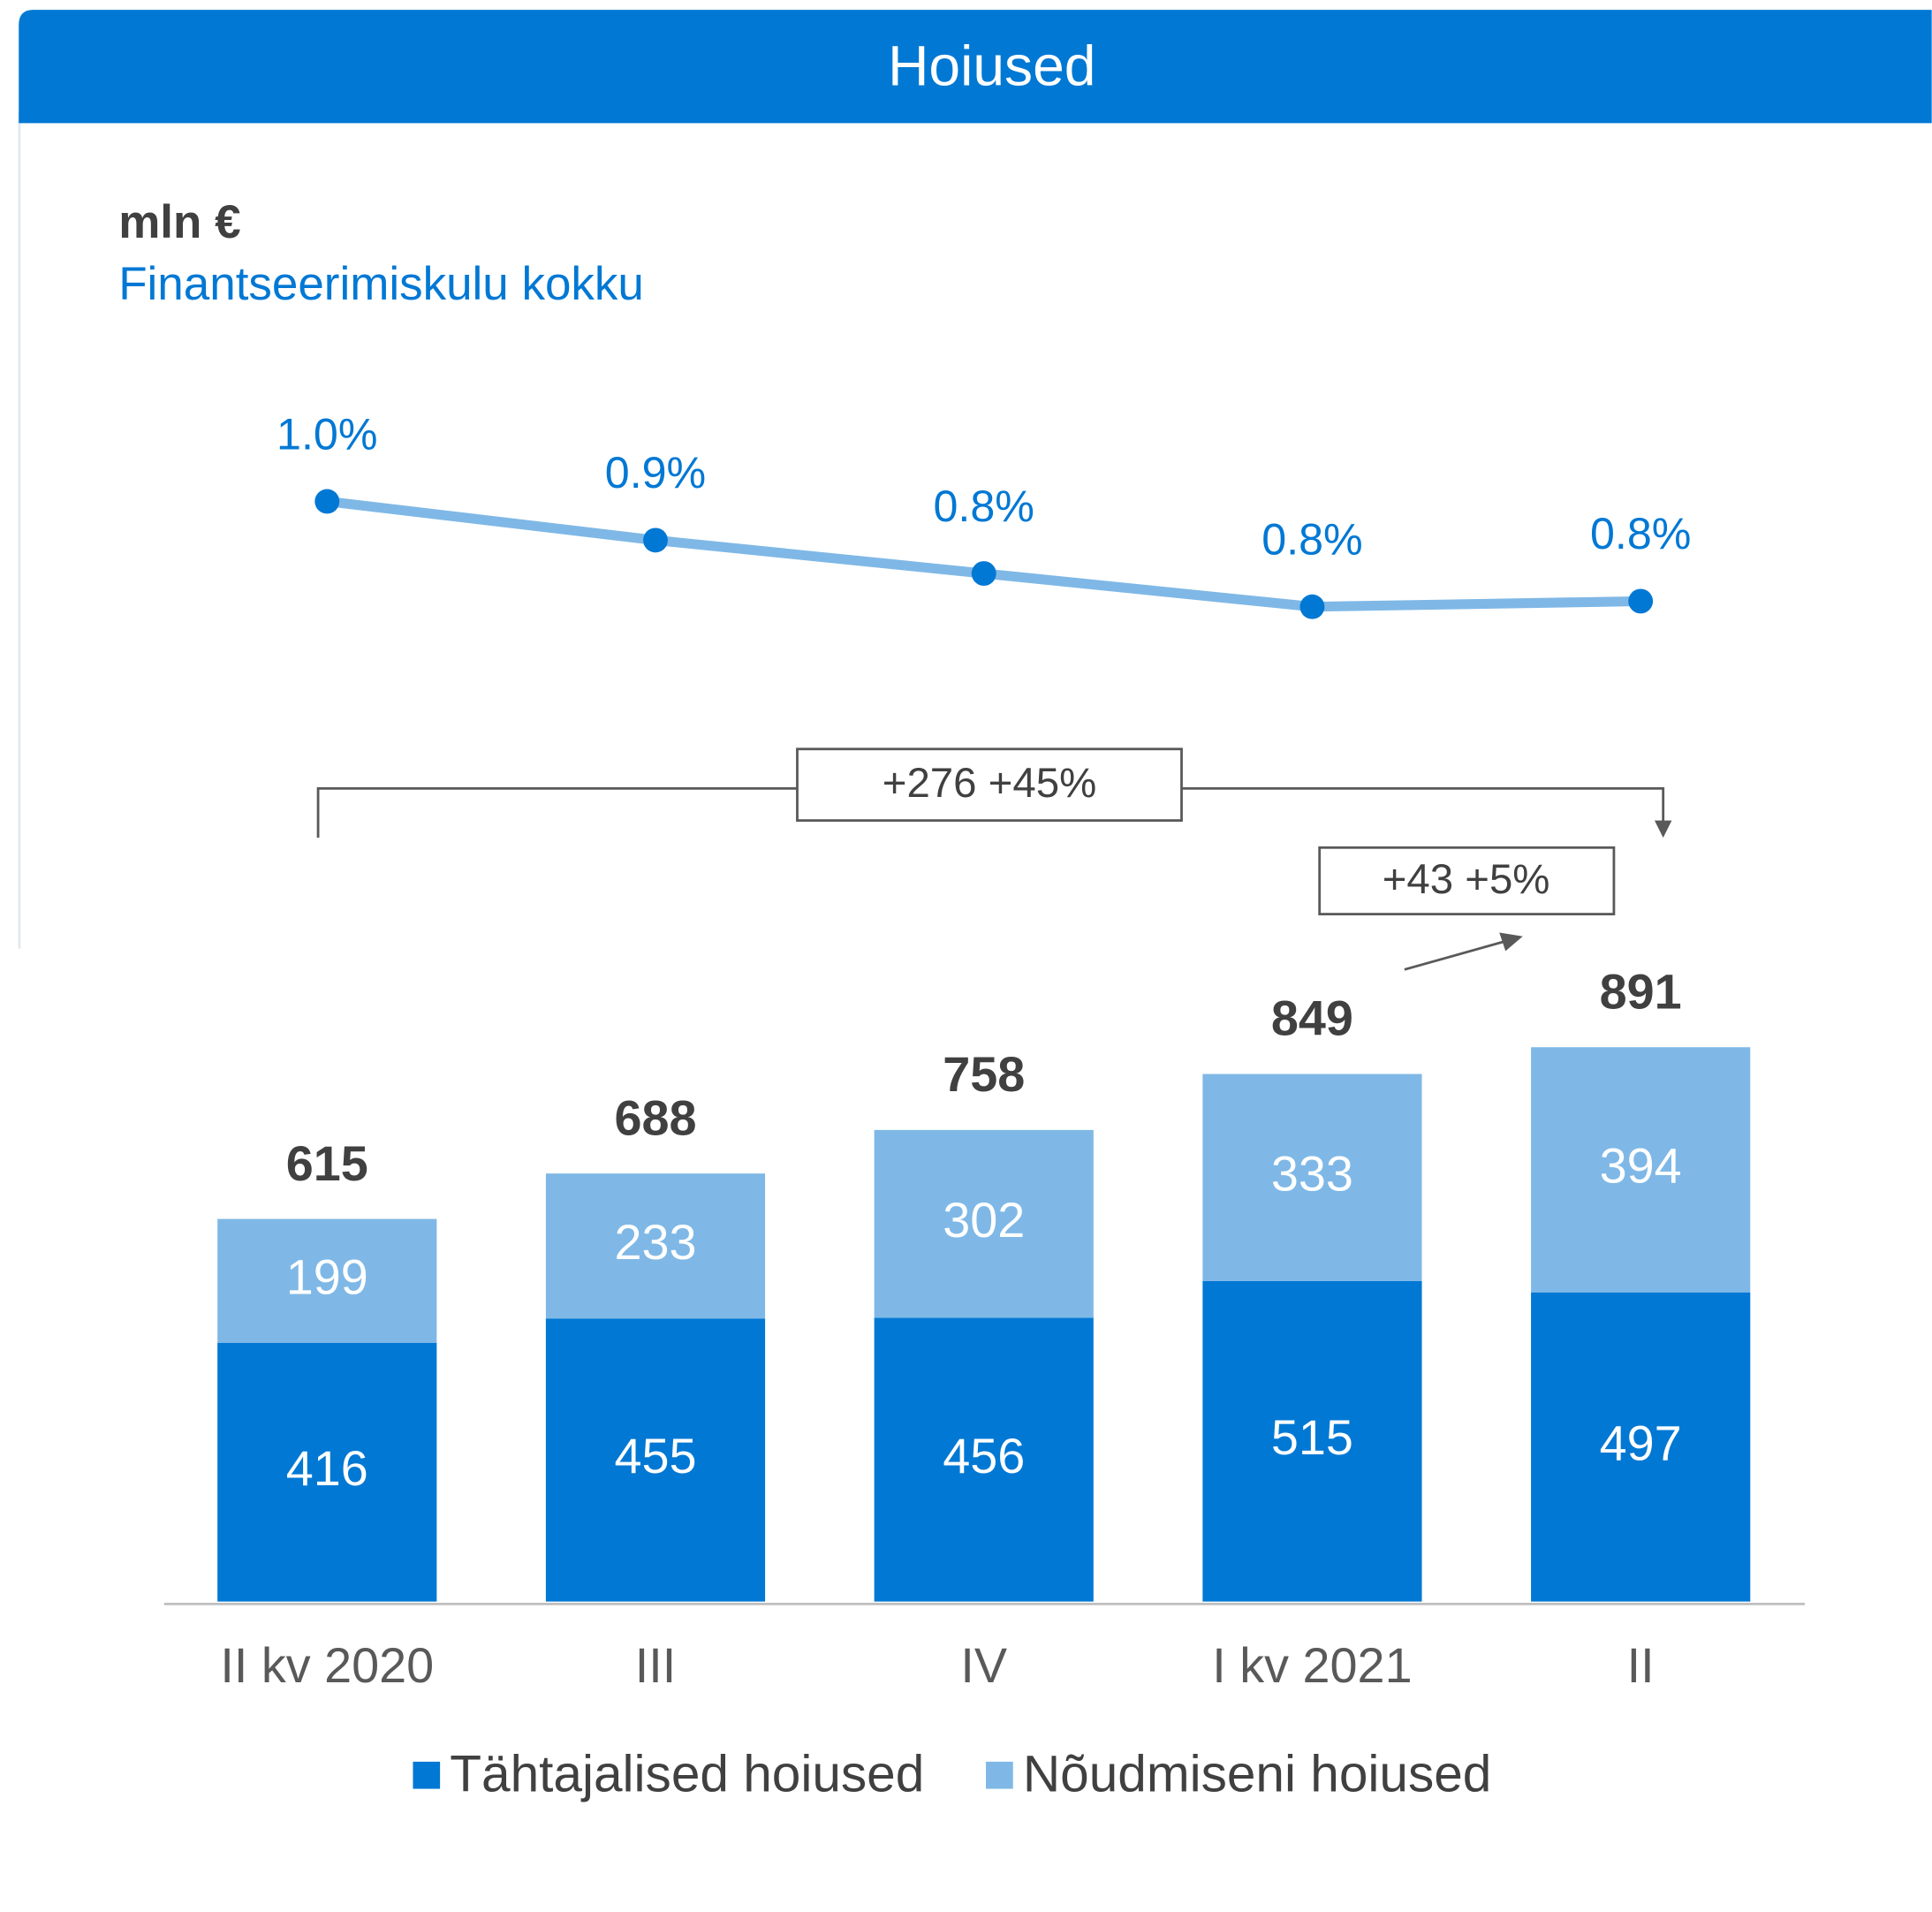  I want to click on x-tick-label: II, so click(1641, 1665).